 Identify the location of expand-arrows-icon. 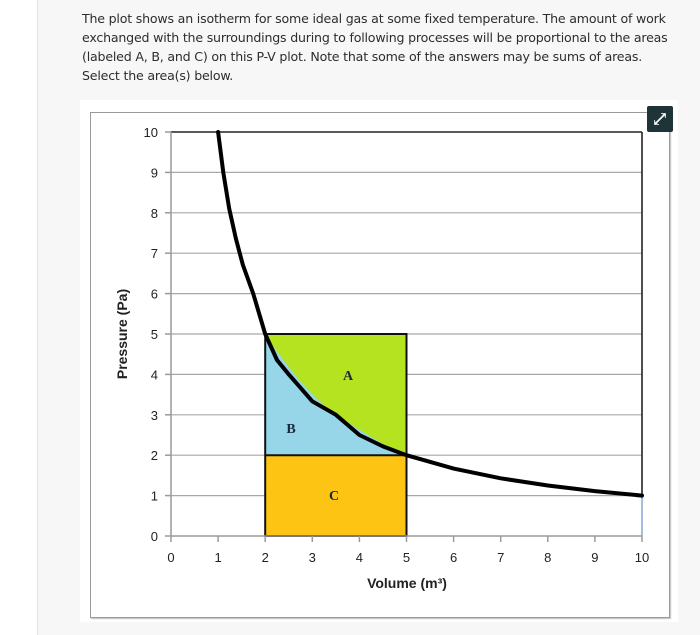
(660, 119).